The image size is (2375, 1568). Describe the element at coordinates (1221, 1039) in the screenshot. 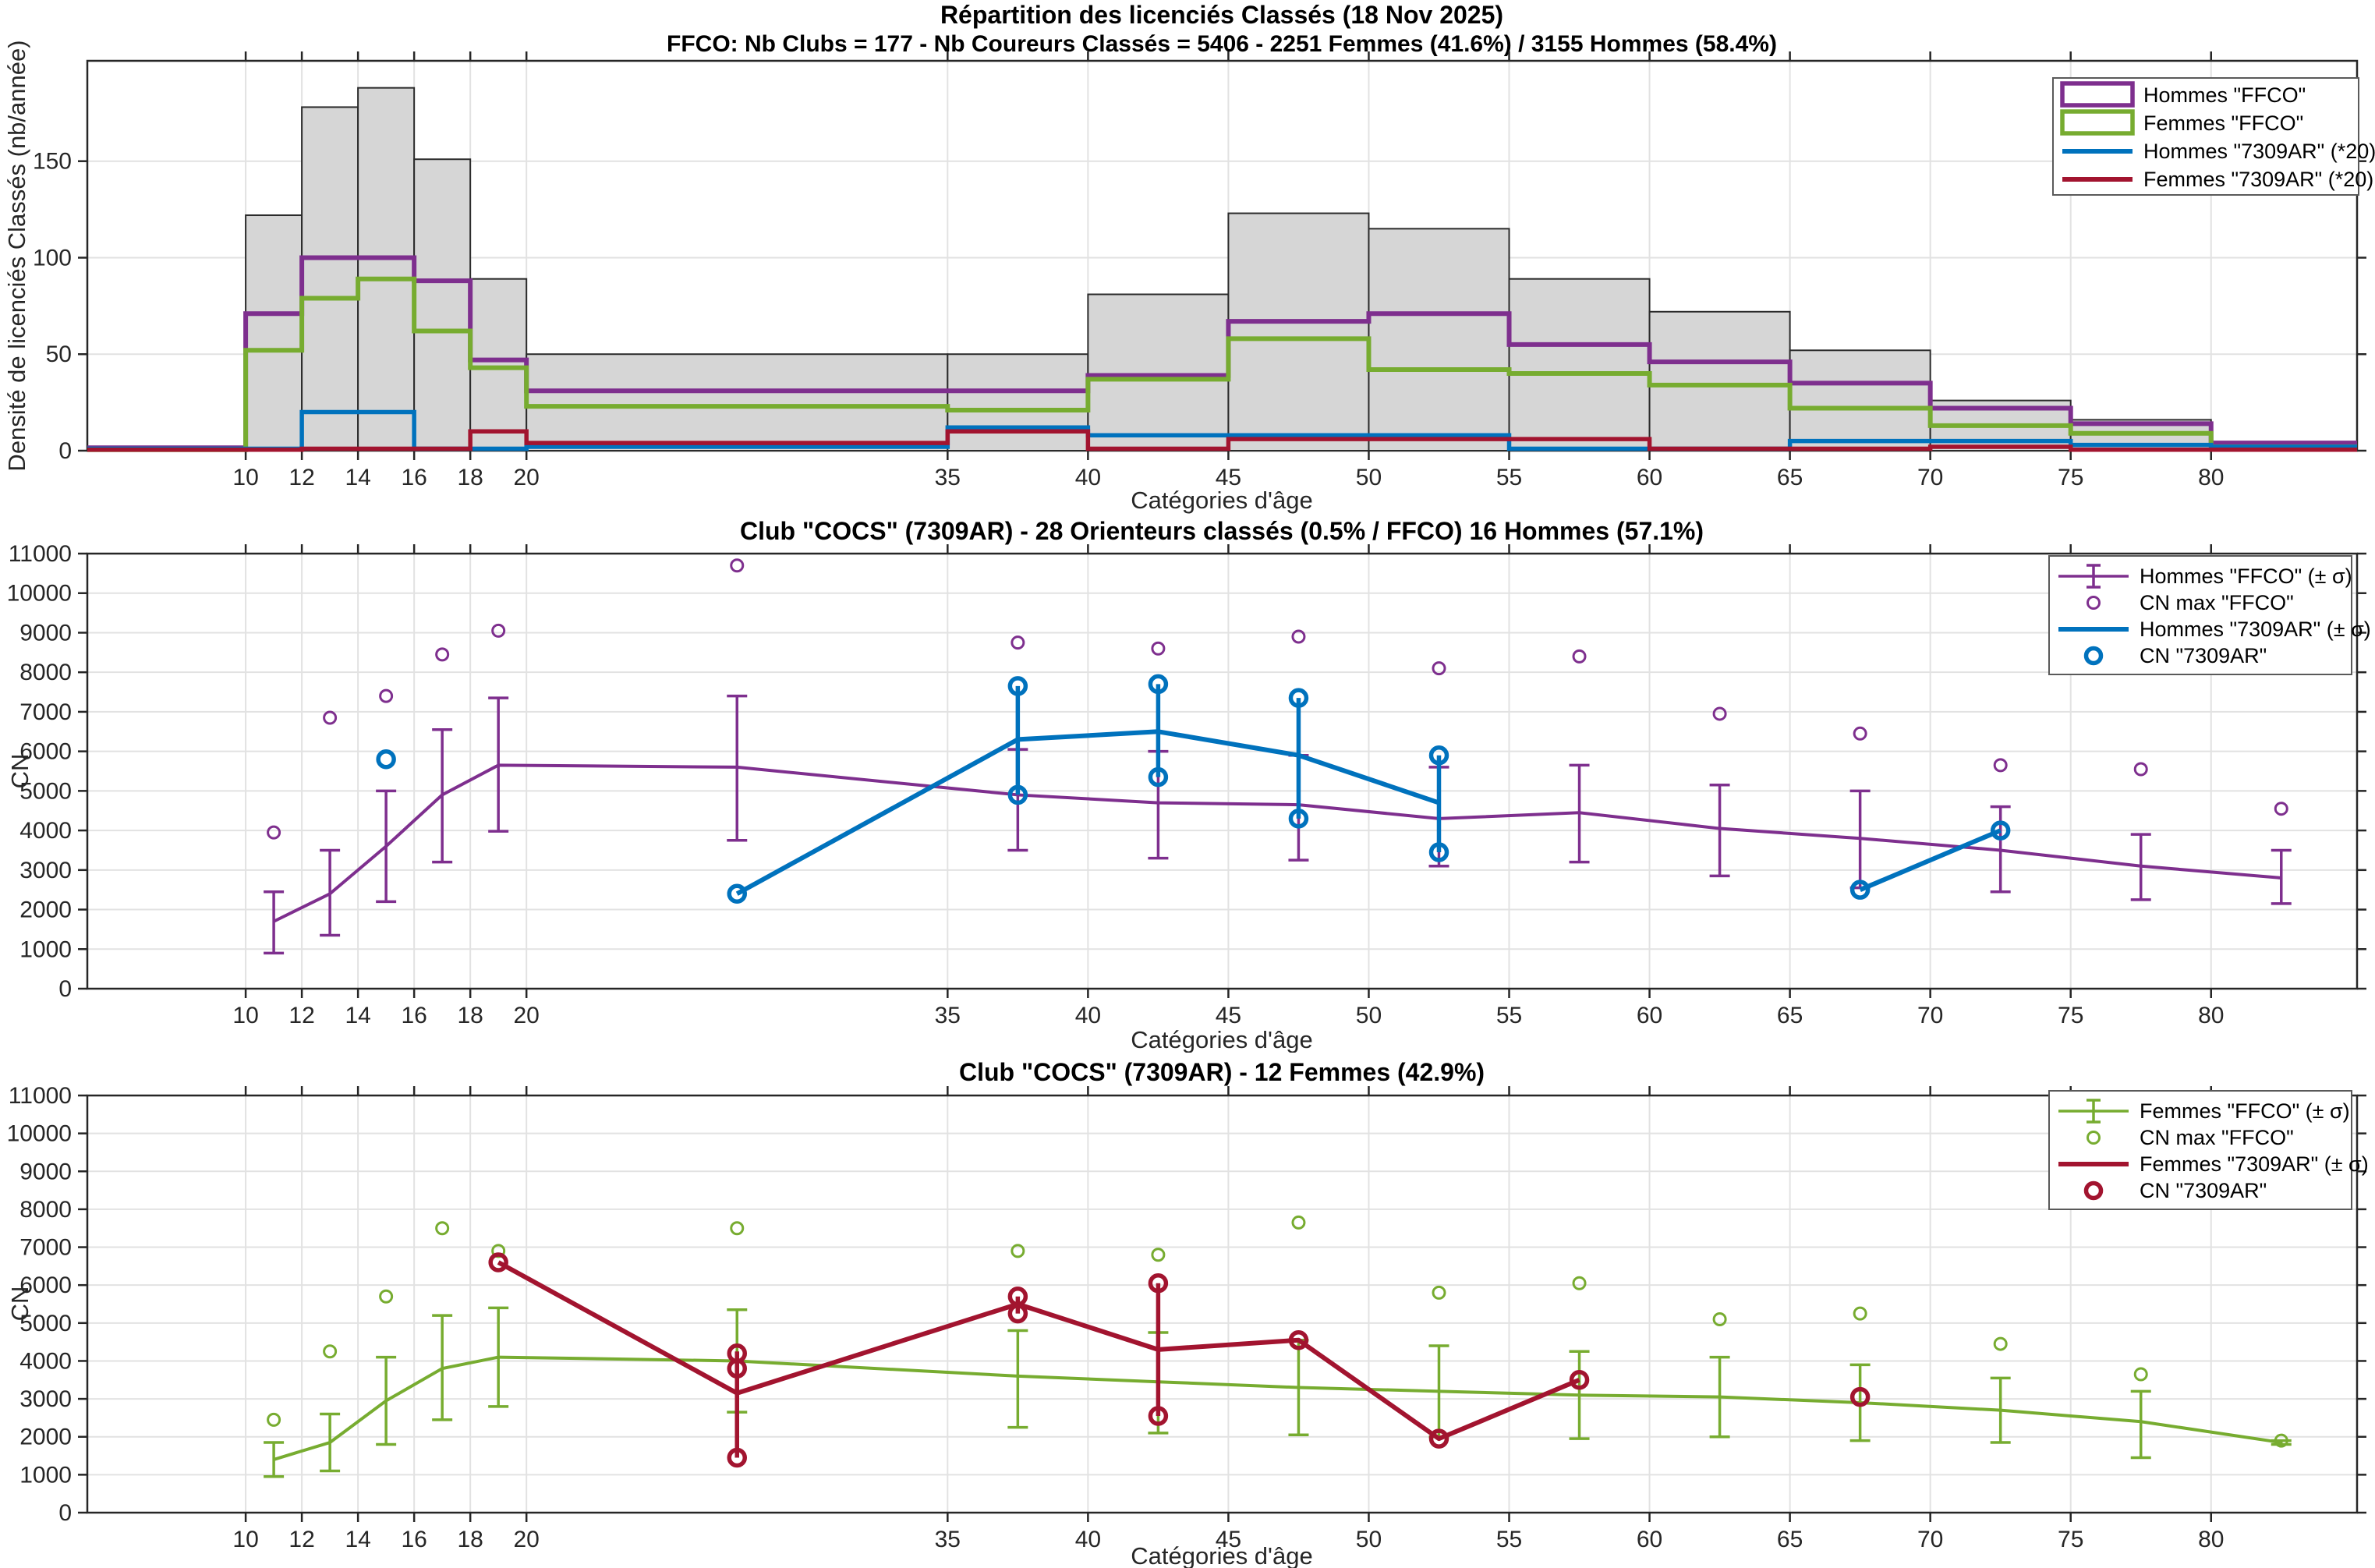

I see `mid-xlabel: Catégories d'âge` at that location.